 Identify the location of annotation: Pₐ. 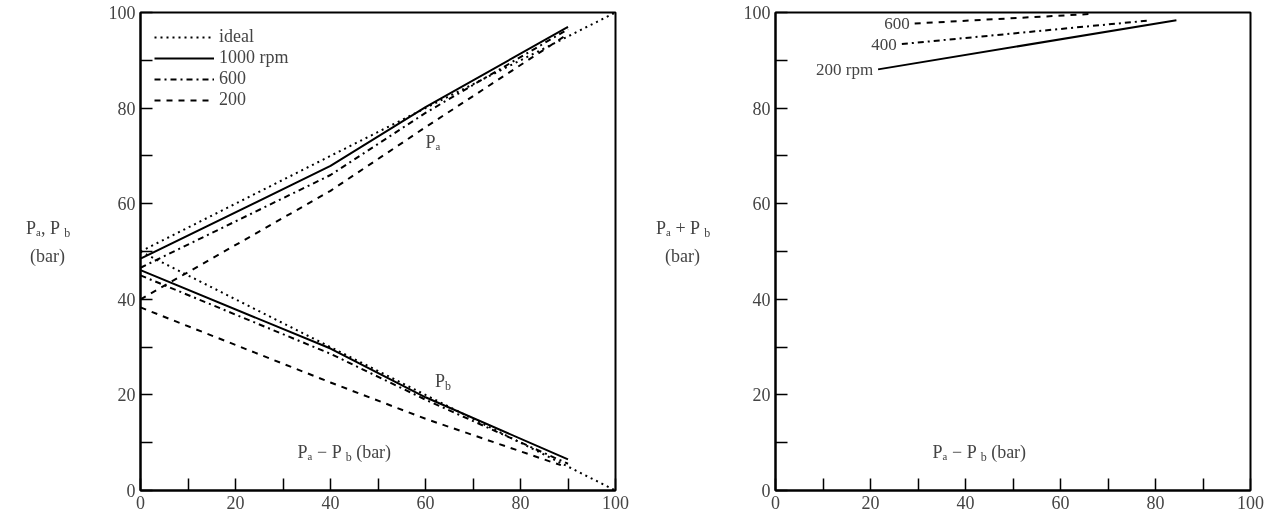
(433, 141).